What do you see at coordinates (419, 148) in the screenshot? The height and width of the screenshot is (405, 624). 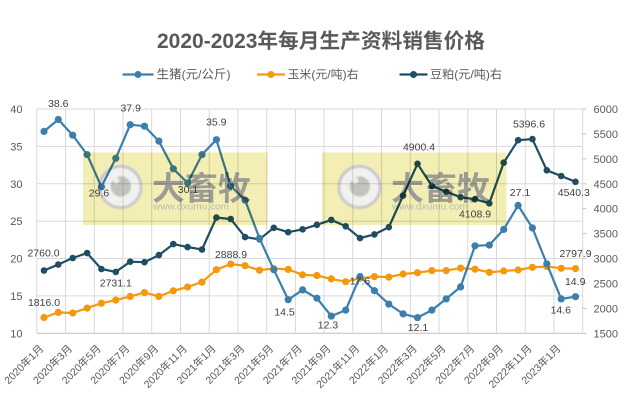 I see `svg-text: 4900.4` at bounding box center [419, 148].